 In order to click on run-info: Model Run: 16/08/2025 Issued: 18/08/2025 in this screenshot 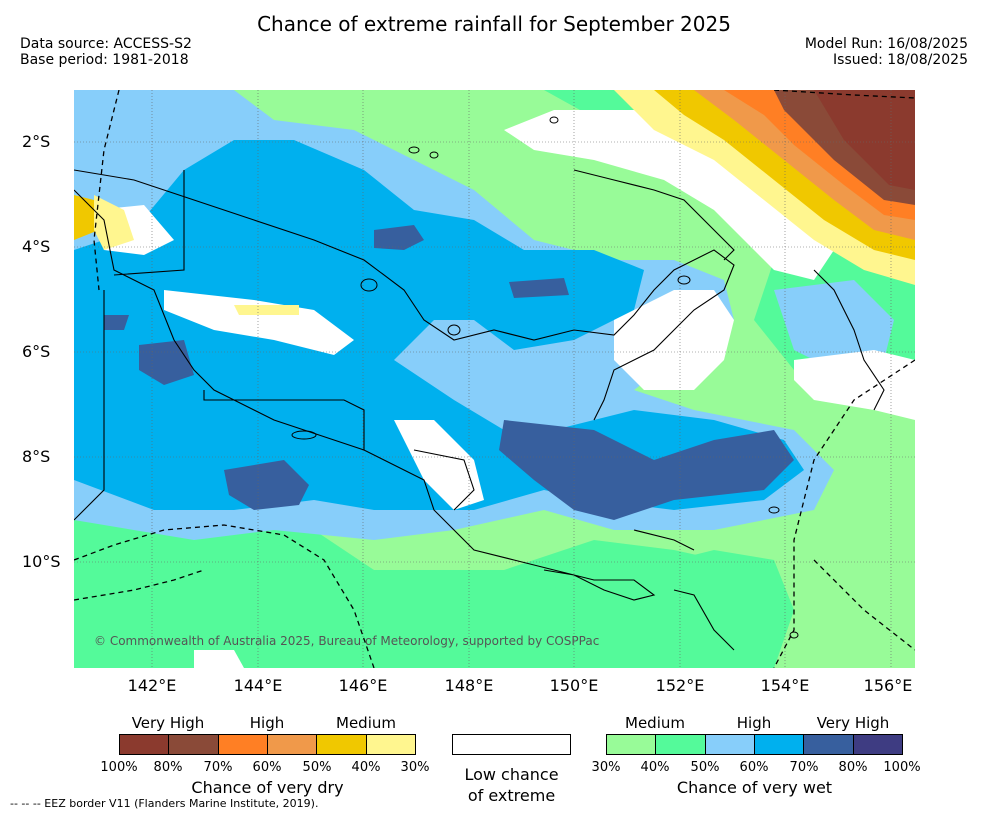, I will do `click(886, 52)`.